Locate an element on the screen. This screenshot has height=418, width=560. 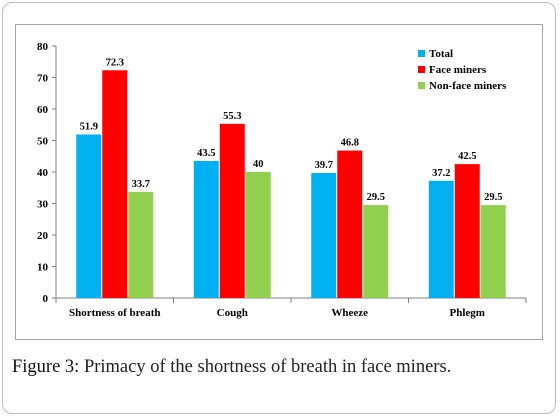
y-tick-label: 10 is located at coordinates (43, 268).